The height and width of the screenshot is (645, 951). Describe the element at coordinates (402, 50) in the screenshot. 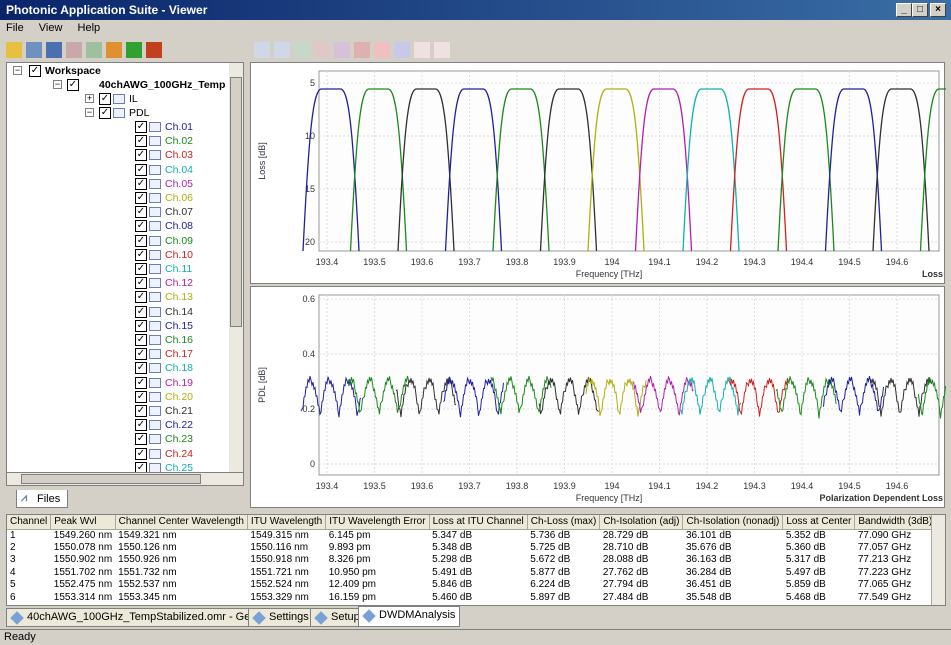

I see `zoom-fit-icon` at that location.